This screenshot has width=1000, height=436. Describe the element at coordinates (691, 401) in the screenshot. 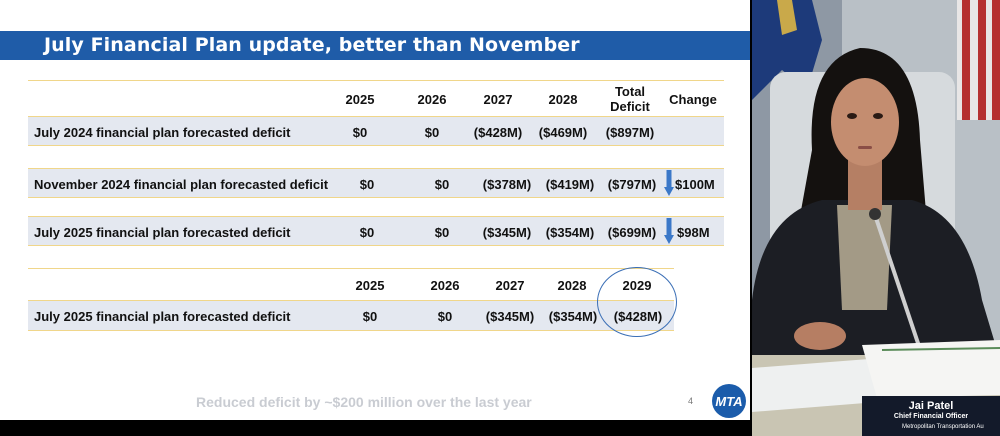

I see `page-number: 4` at that location.